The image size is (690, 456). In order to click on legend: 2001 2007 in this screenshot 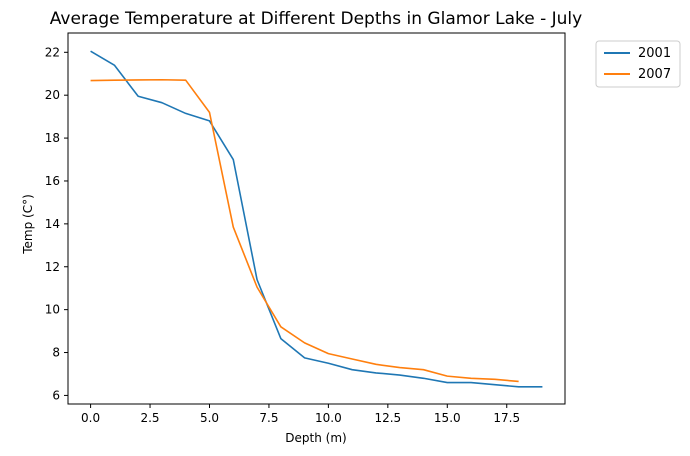, I will do `click(638, 64)`.